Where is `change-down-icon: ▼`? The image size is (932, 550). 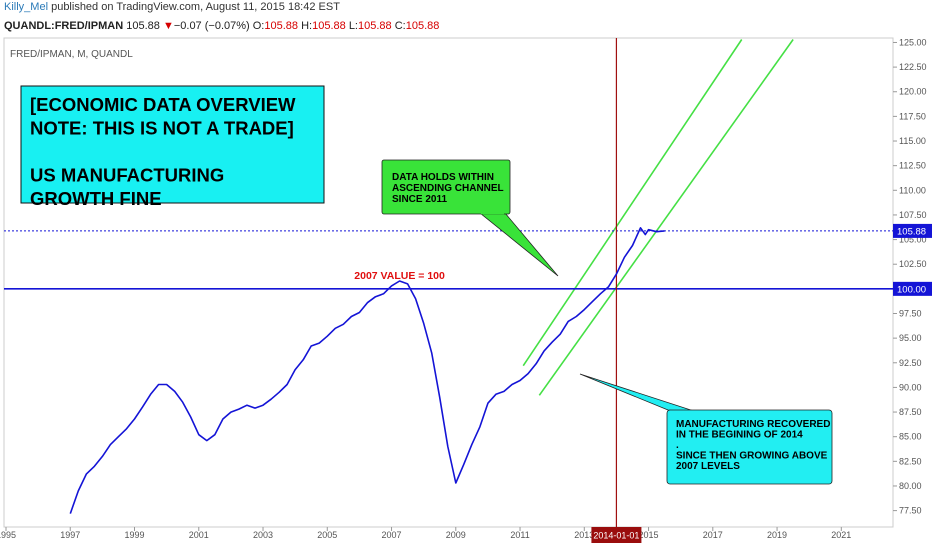
change-down-icon: ▼ is located at coordinates (168, 26).